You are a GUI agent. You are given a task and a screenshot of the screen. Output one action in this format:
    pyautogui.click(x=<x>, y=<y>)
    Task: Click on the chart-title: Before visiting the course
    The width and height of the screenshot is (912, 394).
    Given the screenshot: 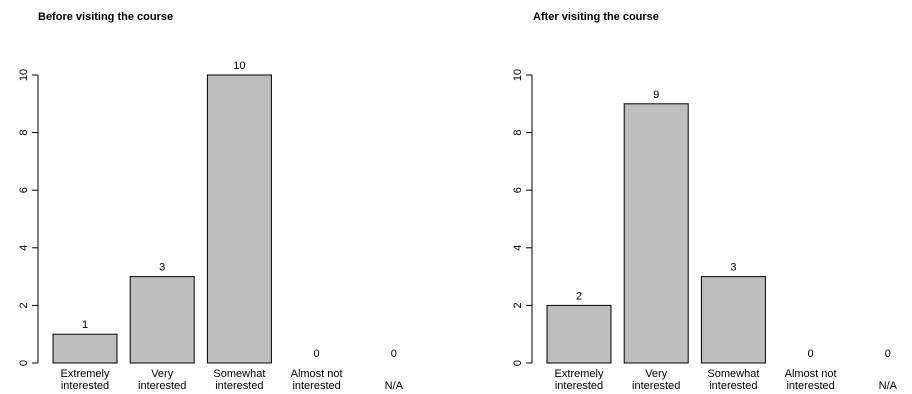 What is the action you would take?
    pyautogui.click(x=105, y=17)
    